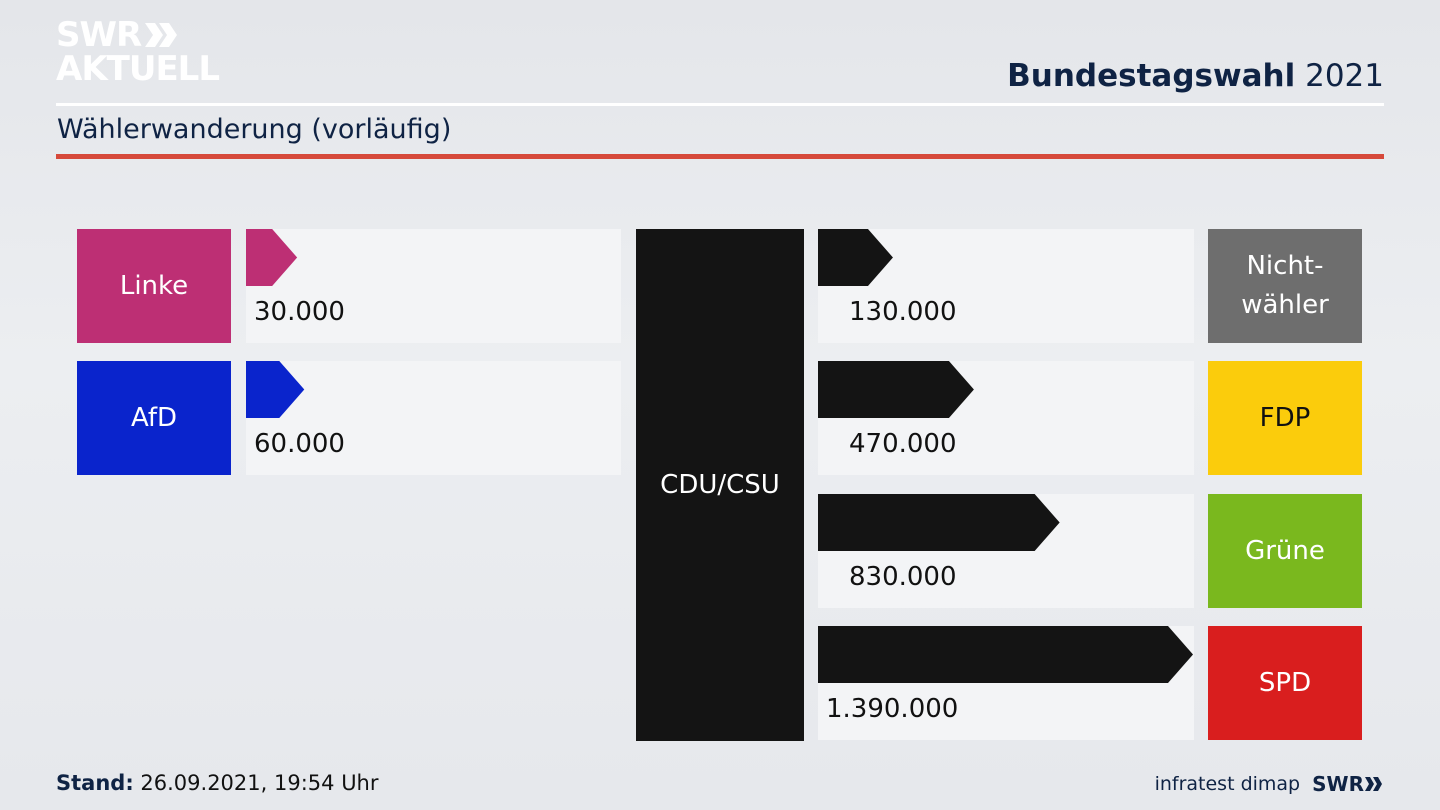 The width and height of the screenshot is (1440, 810). Describe the element at coordinates (1151, 76) in the screenshot. I see `headline-title: Bundestagswahl` at that location.